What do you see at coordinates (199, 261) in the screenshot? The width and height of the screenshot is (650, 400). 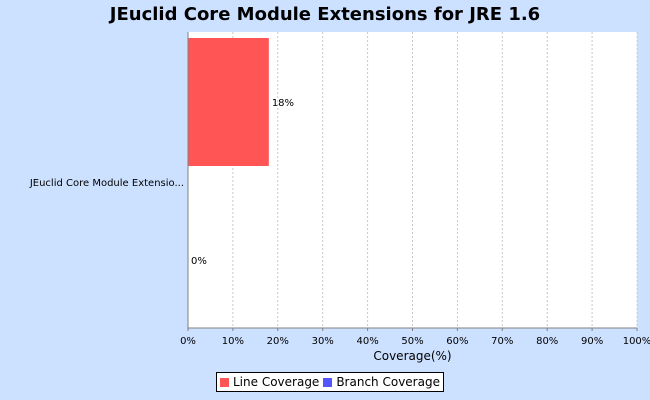 I see `bar-value-label: 0%` at bounding box center [199, 261].